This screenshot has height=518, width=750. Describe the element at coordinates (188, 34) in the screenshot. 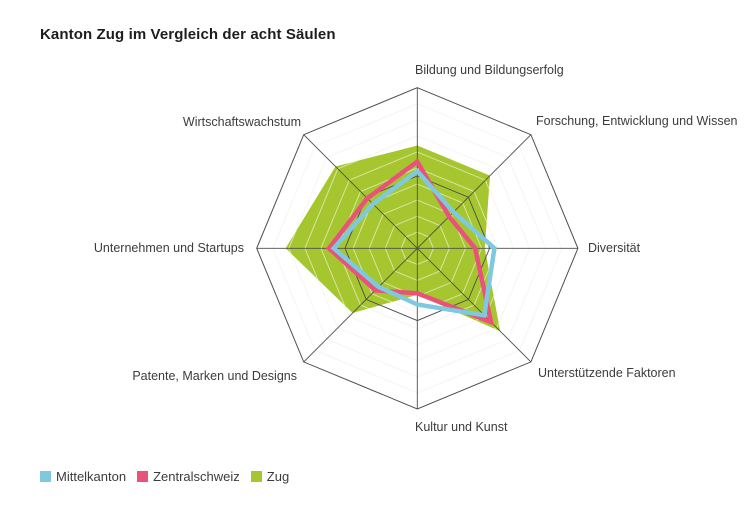

I see `page-title: Kanton Zug im Vergleich der acht Säulen` at that location.